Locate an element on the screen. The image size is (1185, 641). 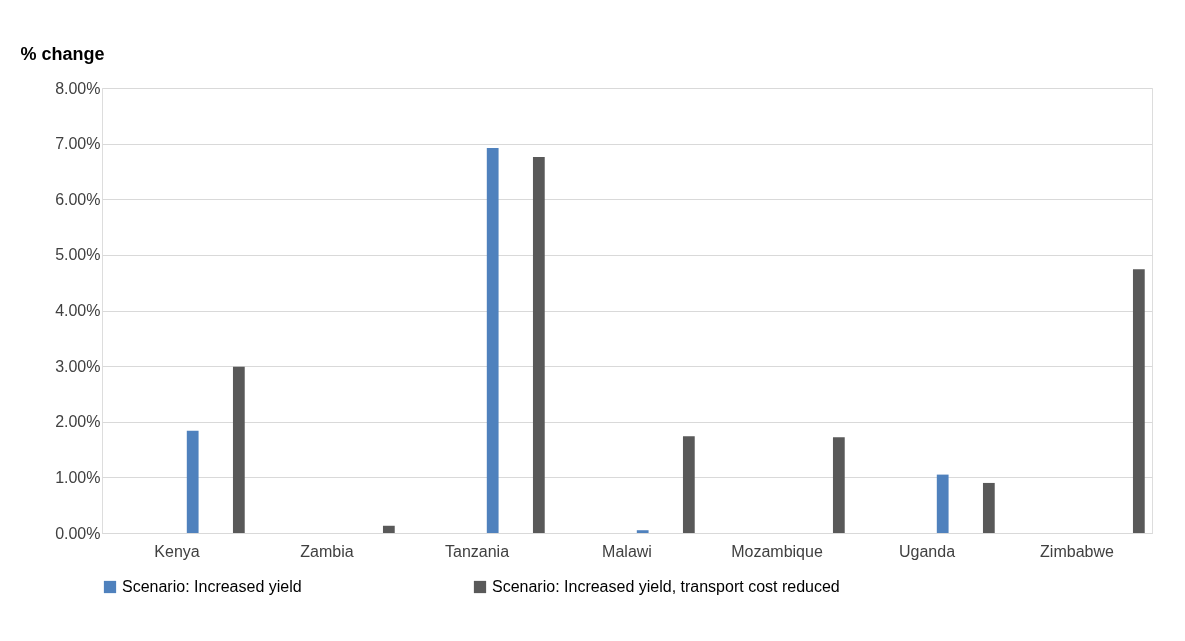
y-tick-label: 2.00% is located at coordinates (78, 422).